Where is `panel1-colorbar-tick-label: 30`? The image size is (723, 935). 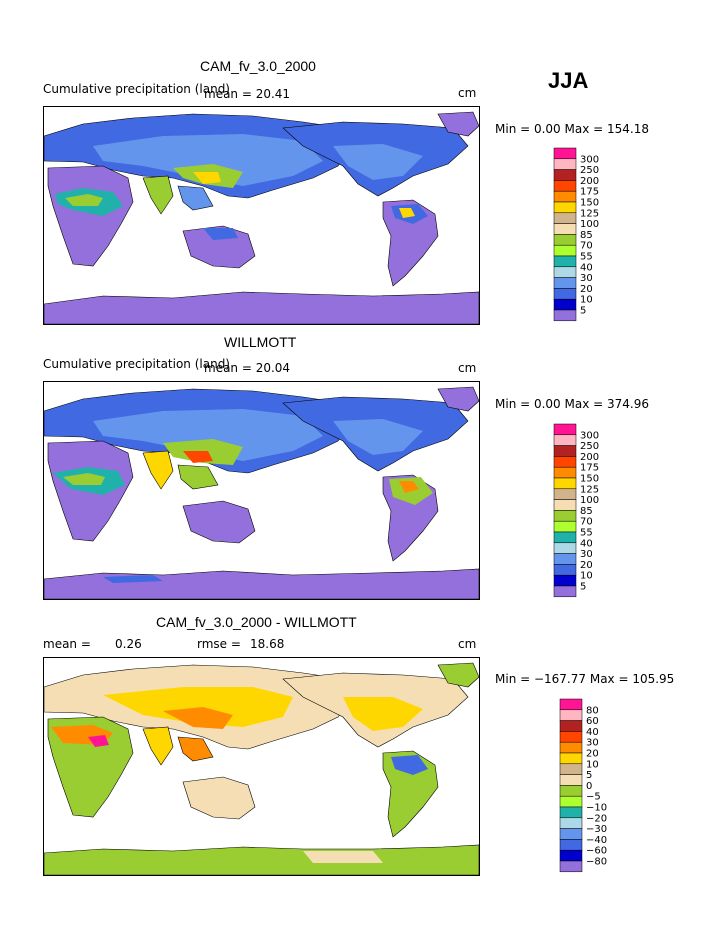 panel1-colorbar-tick-label: 30 is located at coordinates (586, 278).